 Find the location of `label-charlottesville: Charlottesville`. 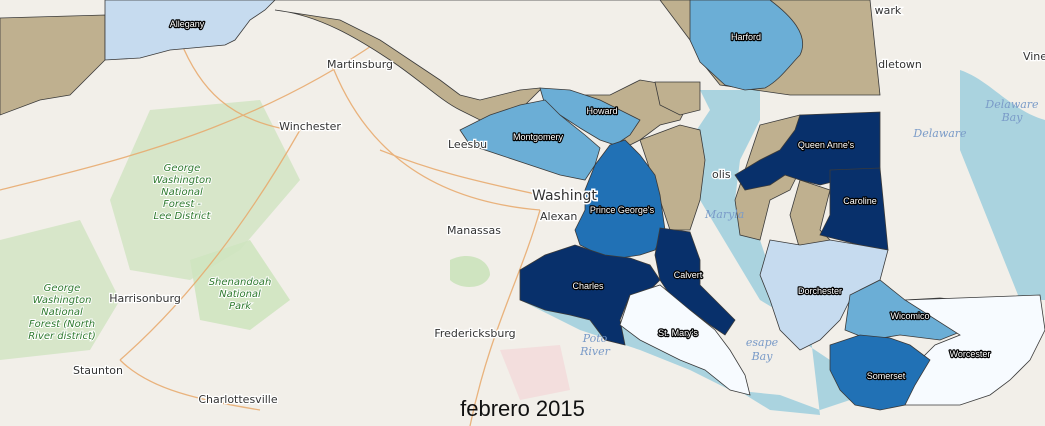

label-charlottesville: Charlottesville is located at coordinates (238, 399).